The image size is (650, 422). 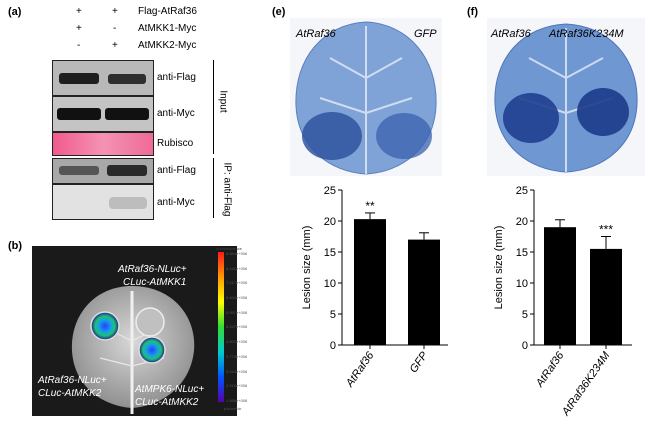 What do you see at coordinates (237, 386) in the screenshot?
I see `legend-tick: 2.316e+006` at bounding box center [237, 386].